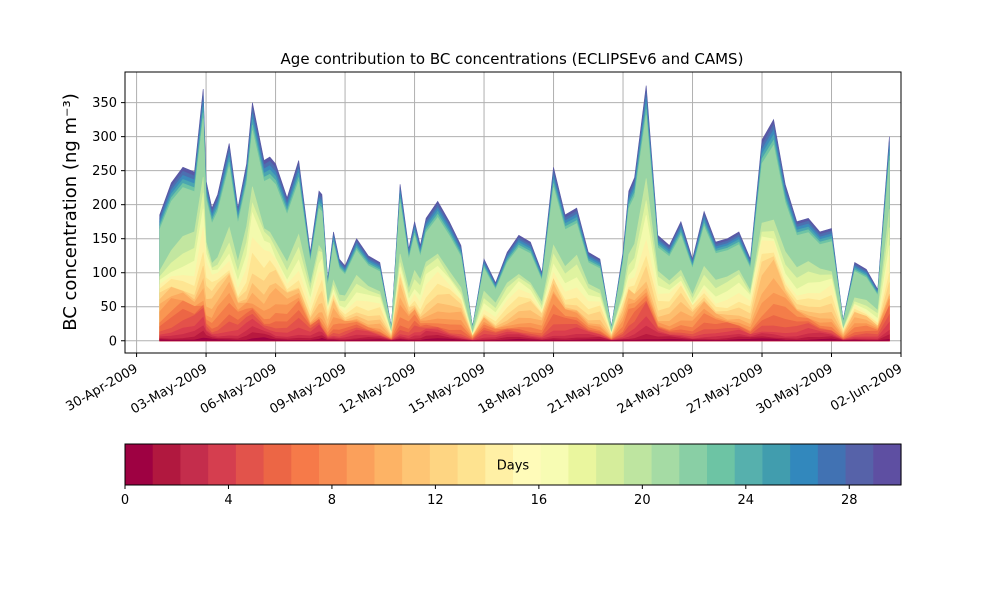 Image resolution: width=1000 pixels, height=600 pixels. I want to click on x-tick-label: 12-May-2009, so click(378, 389).